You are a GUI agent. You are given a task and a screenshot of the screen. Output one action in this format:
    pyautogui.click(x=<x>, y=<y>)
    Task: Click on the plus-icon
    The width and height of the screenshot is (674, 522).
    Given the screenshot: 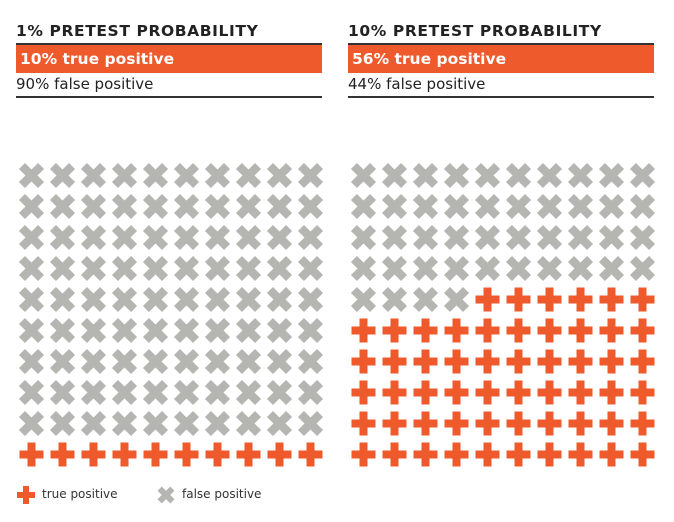 What is the action you would take?
    pyautogui.click(x=26, y=495)
    